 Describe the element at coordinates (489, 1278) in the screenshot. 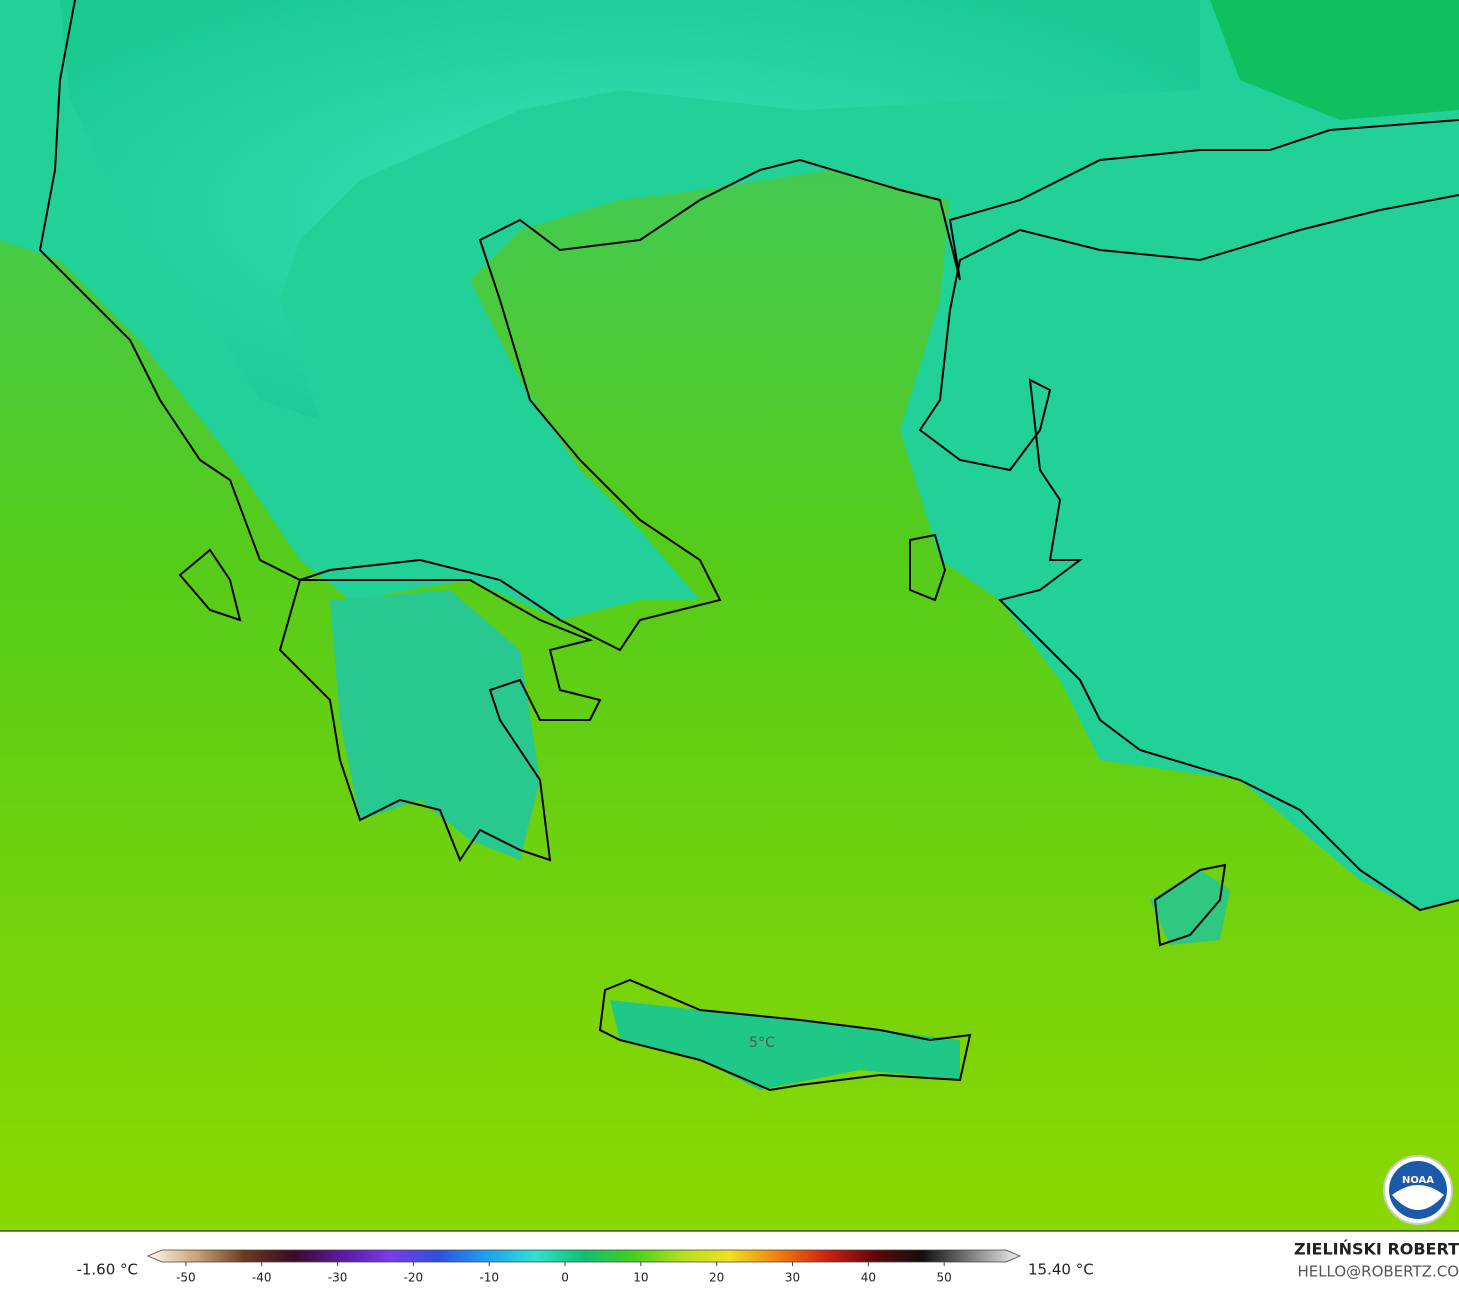

I see `colorbar-tick-label: -10` at that location.